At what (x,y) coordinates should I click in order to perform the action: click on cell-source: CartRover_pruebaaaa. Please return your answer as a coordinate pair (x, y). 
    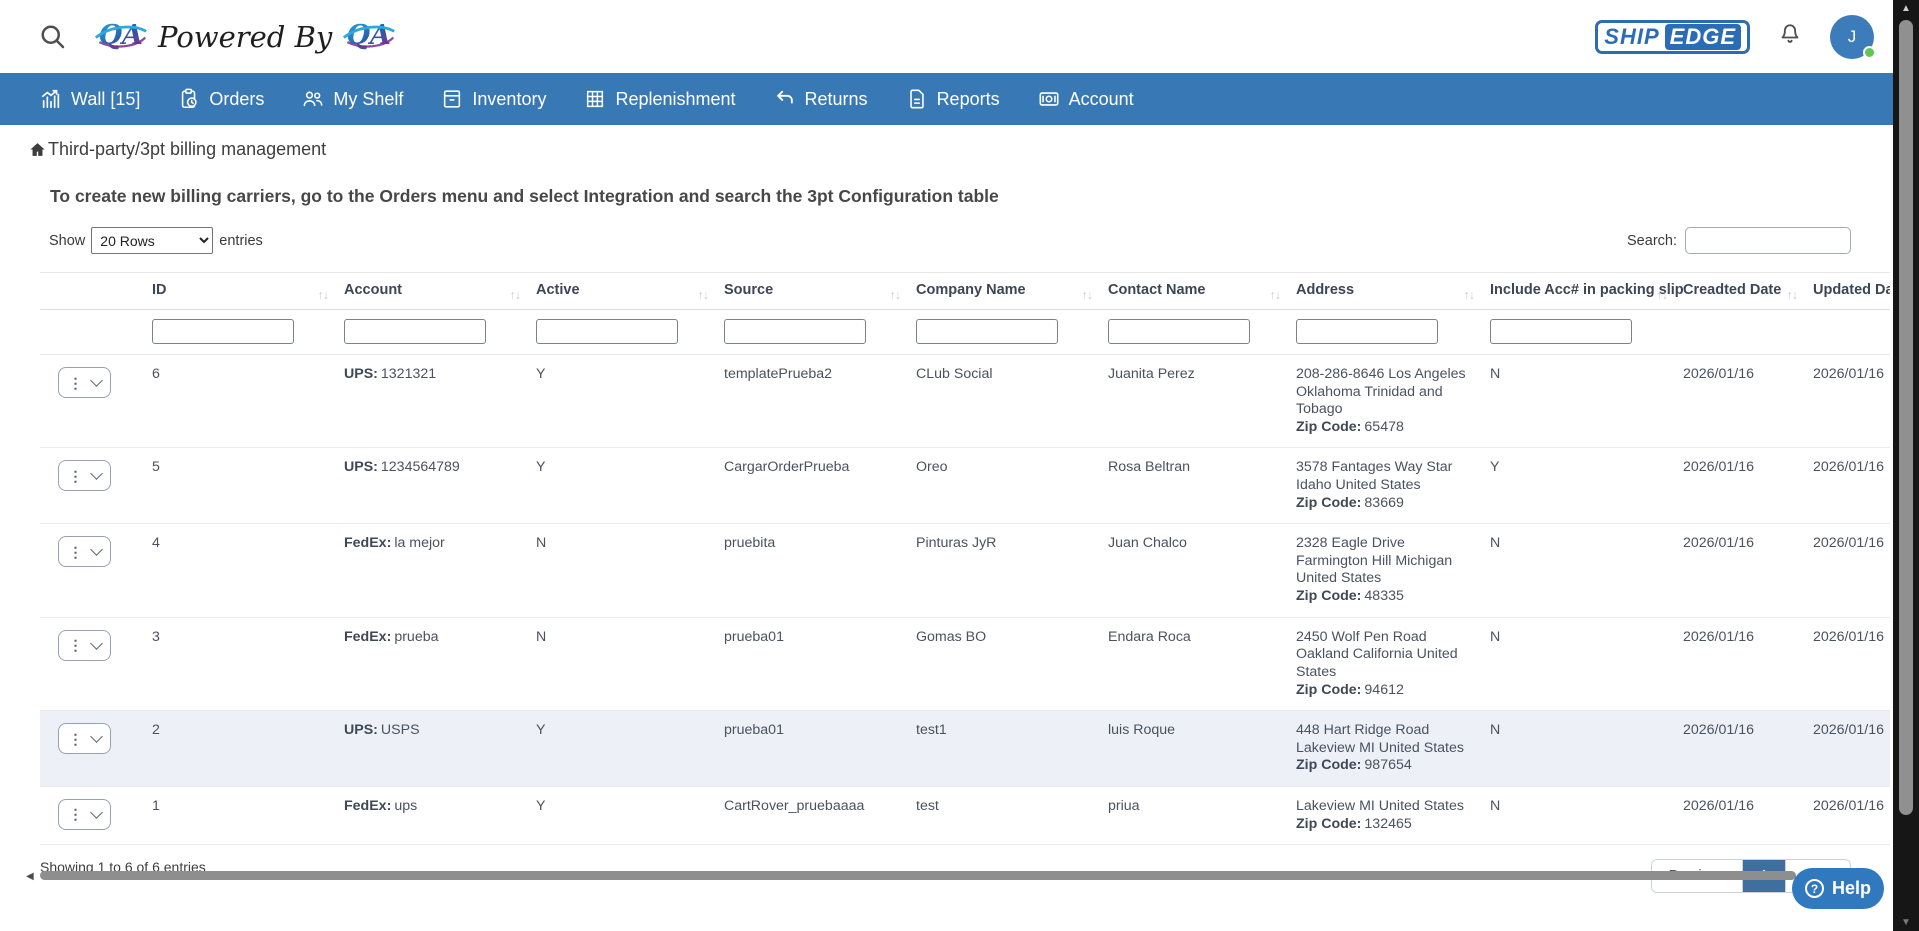
    Looking at the image, I should click on (820, 816).